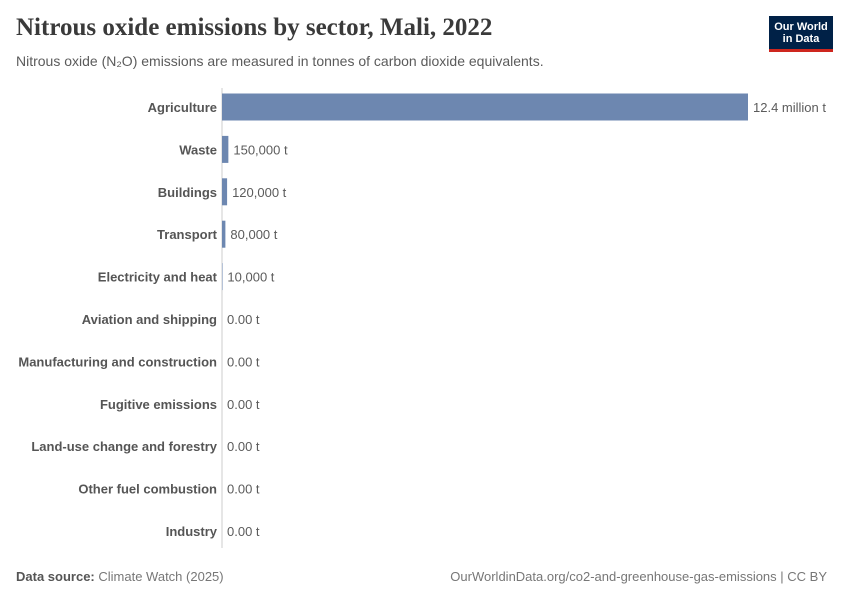 The image size is (850, 600). What do you see at coordinates (55, 576) in the screenshot?
I see `data-source-label: Data source:` at bounding box center [55, 576].